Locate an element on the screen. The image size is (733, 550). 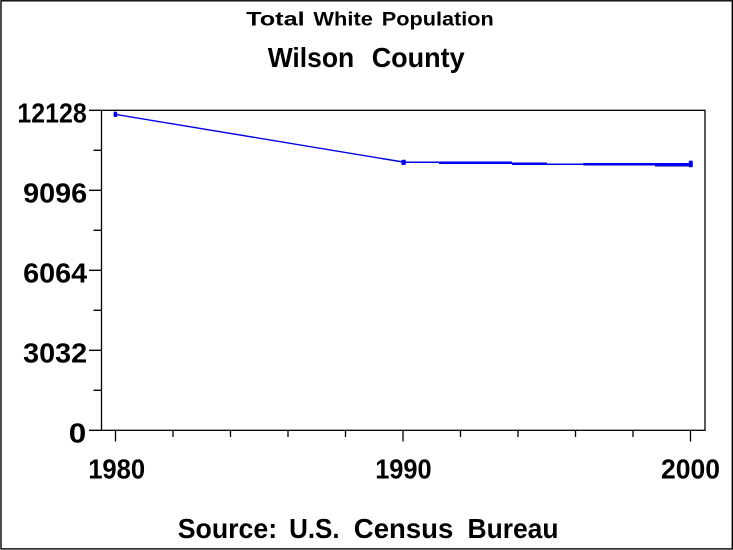
svg-text: 3032 is located at coordinates (55, 352).